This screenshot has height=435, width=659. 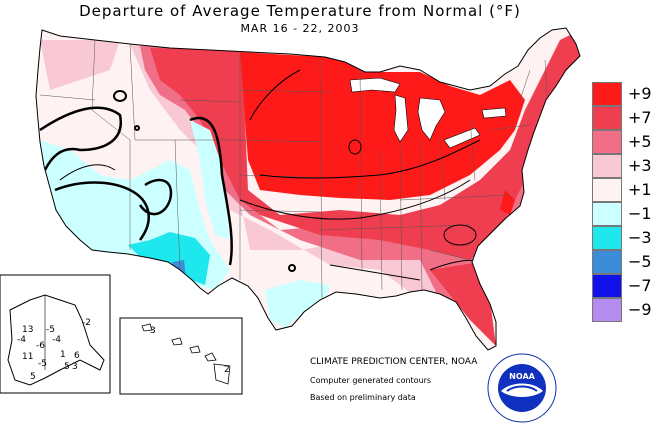 I want to click on noaa-logo-text: NOAA, so click(x=522, y=376).